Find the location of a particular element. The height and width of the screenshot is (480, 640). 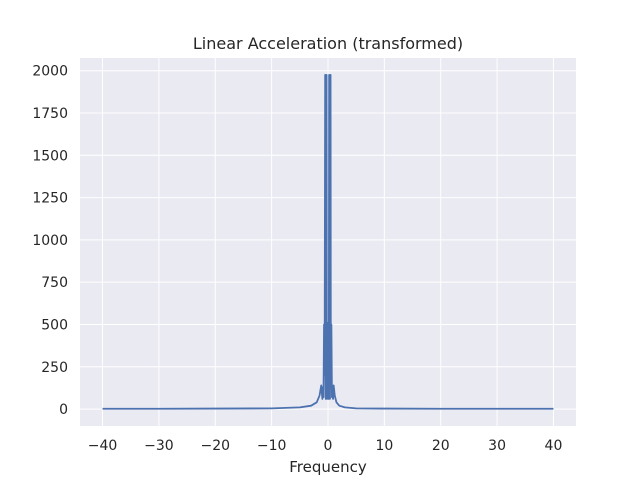

x-tick-label: −10 is located at coordinates (272, 446).